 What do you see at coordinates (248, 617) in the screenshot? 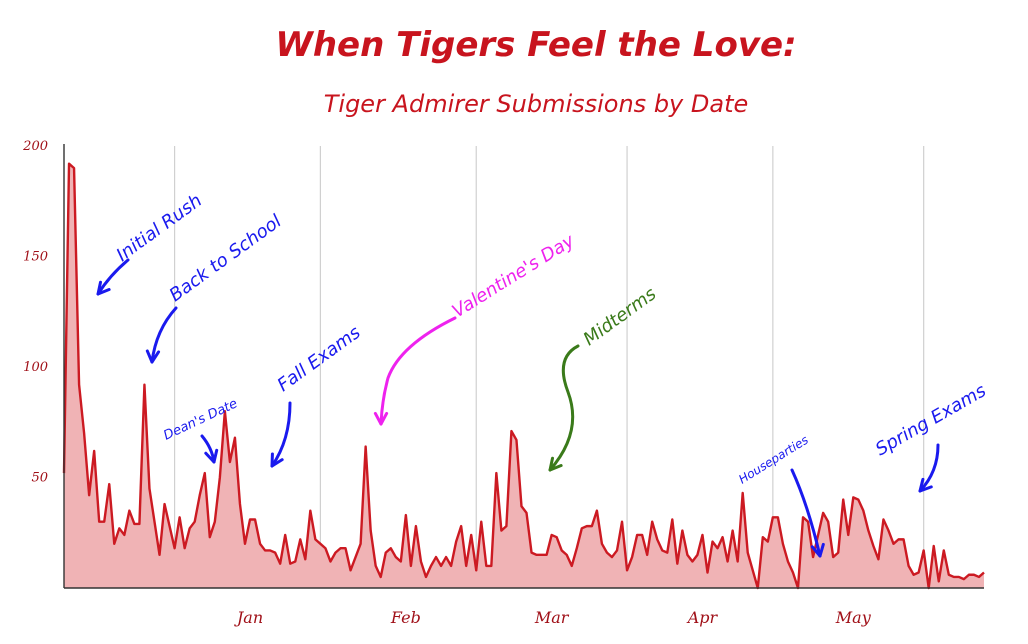
I see `x-tick-label: Jan` at bounding box center [248, 617].